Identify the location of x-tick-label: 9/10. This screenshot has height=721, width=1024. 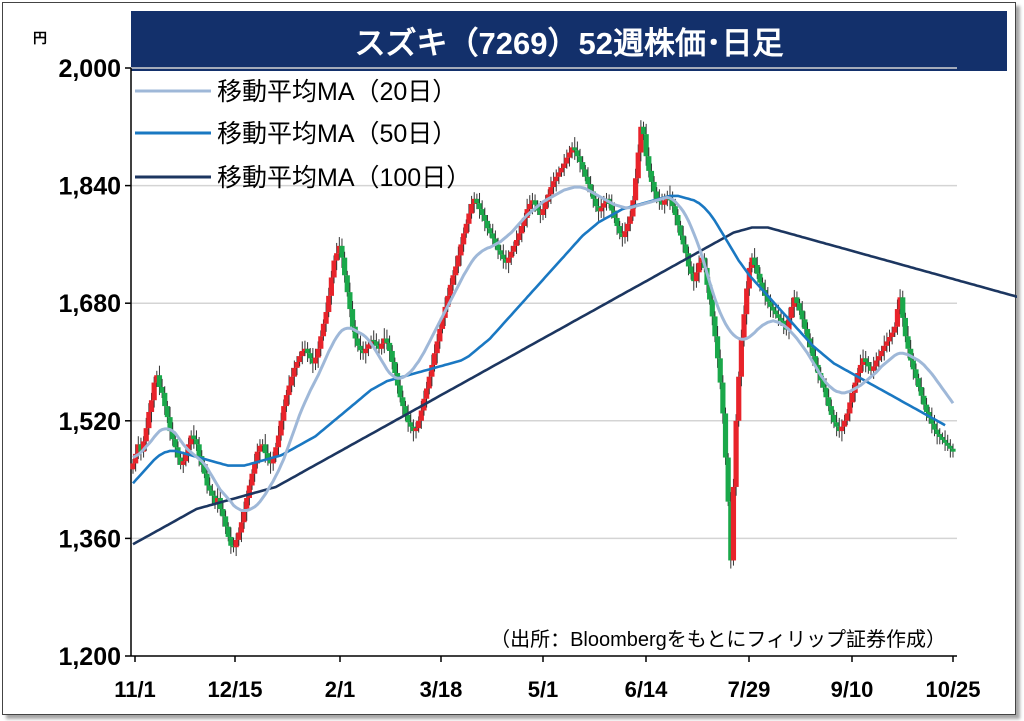
(852, 689).